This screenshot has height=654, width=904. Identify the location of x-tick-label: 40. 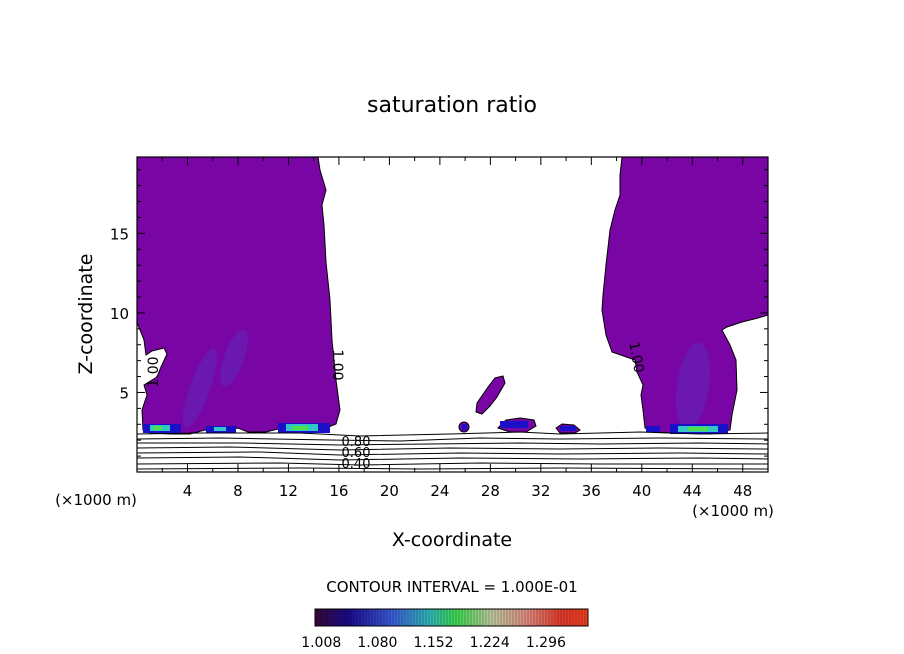
(641, 491).